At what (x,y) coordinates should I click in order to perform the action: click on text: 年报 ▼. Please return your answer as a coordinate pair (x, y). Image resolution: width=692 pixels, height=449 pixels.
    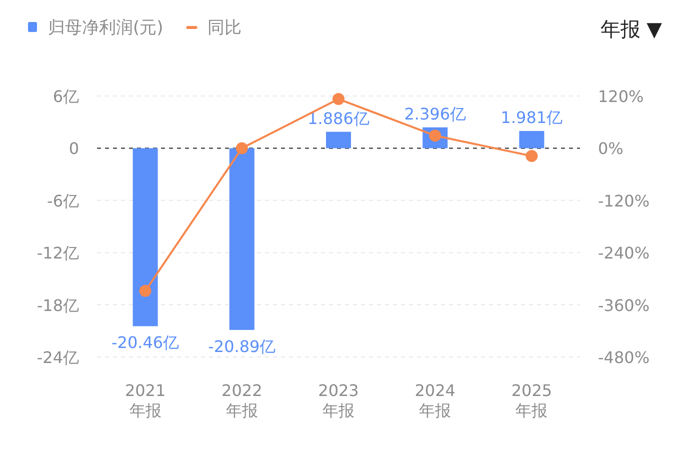
    Looking at the image, I should click on (631, 29).